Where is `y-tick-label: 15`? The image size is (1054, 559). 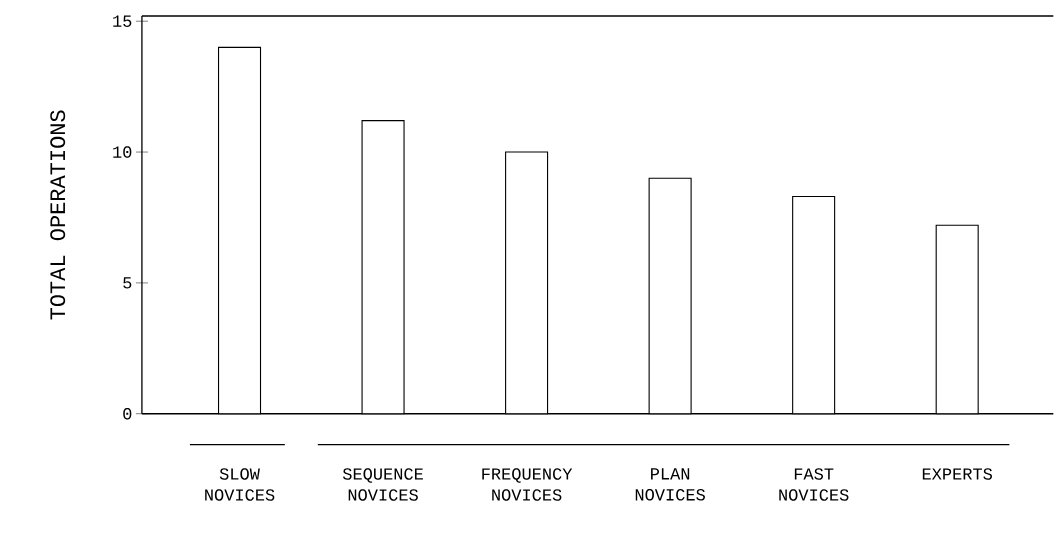 y-tick-label: 15 is located at coordinates (122, 21).